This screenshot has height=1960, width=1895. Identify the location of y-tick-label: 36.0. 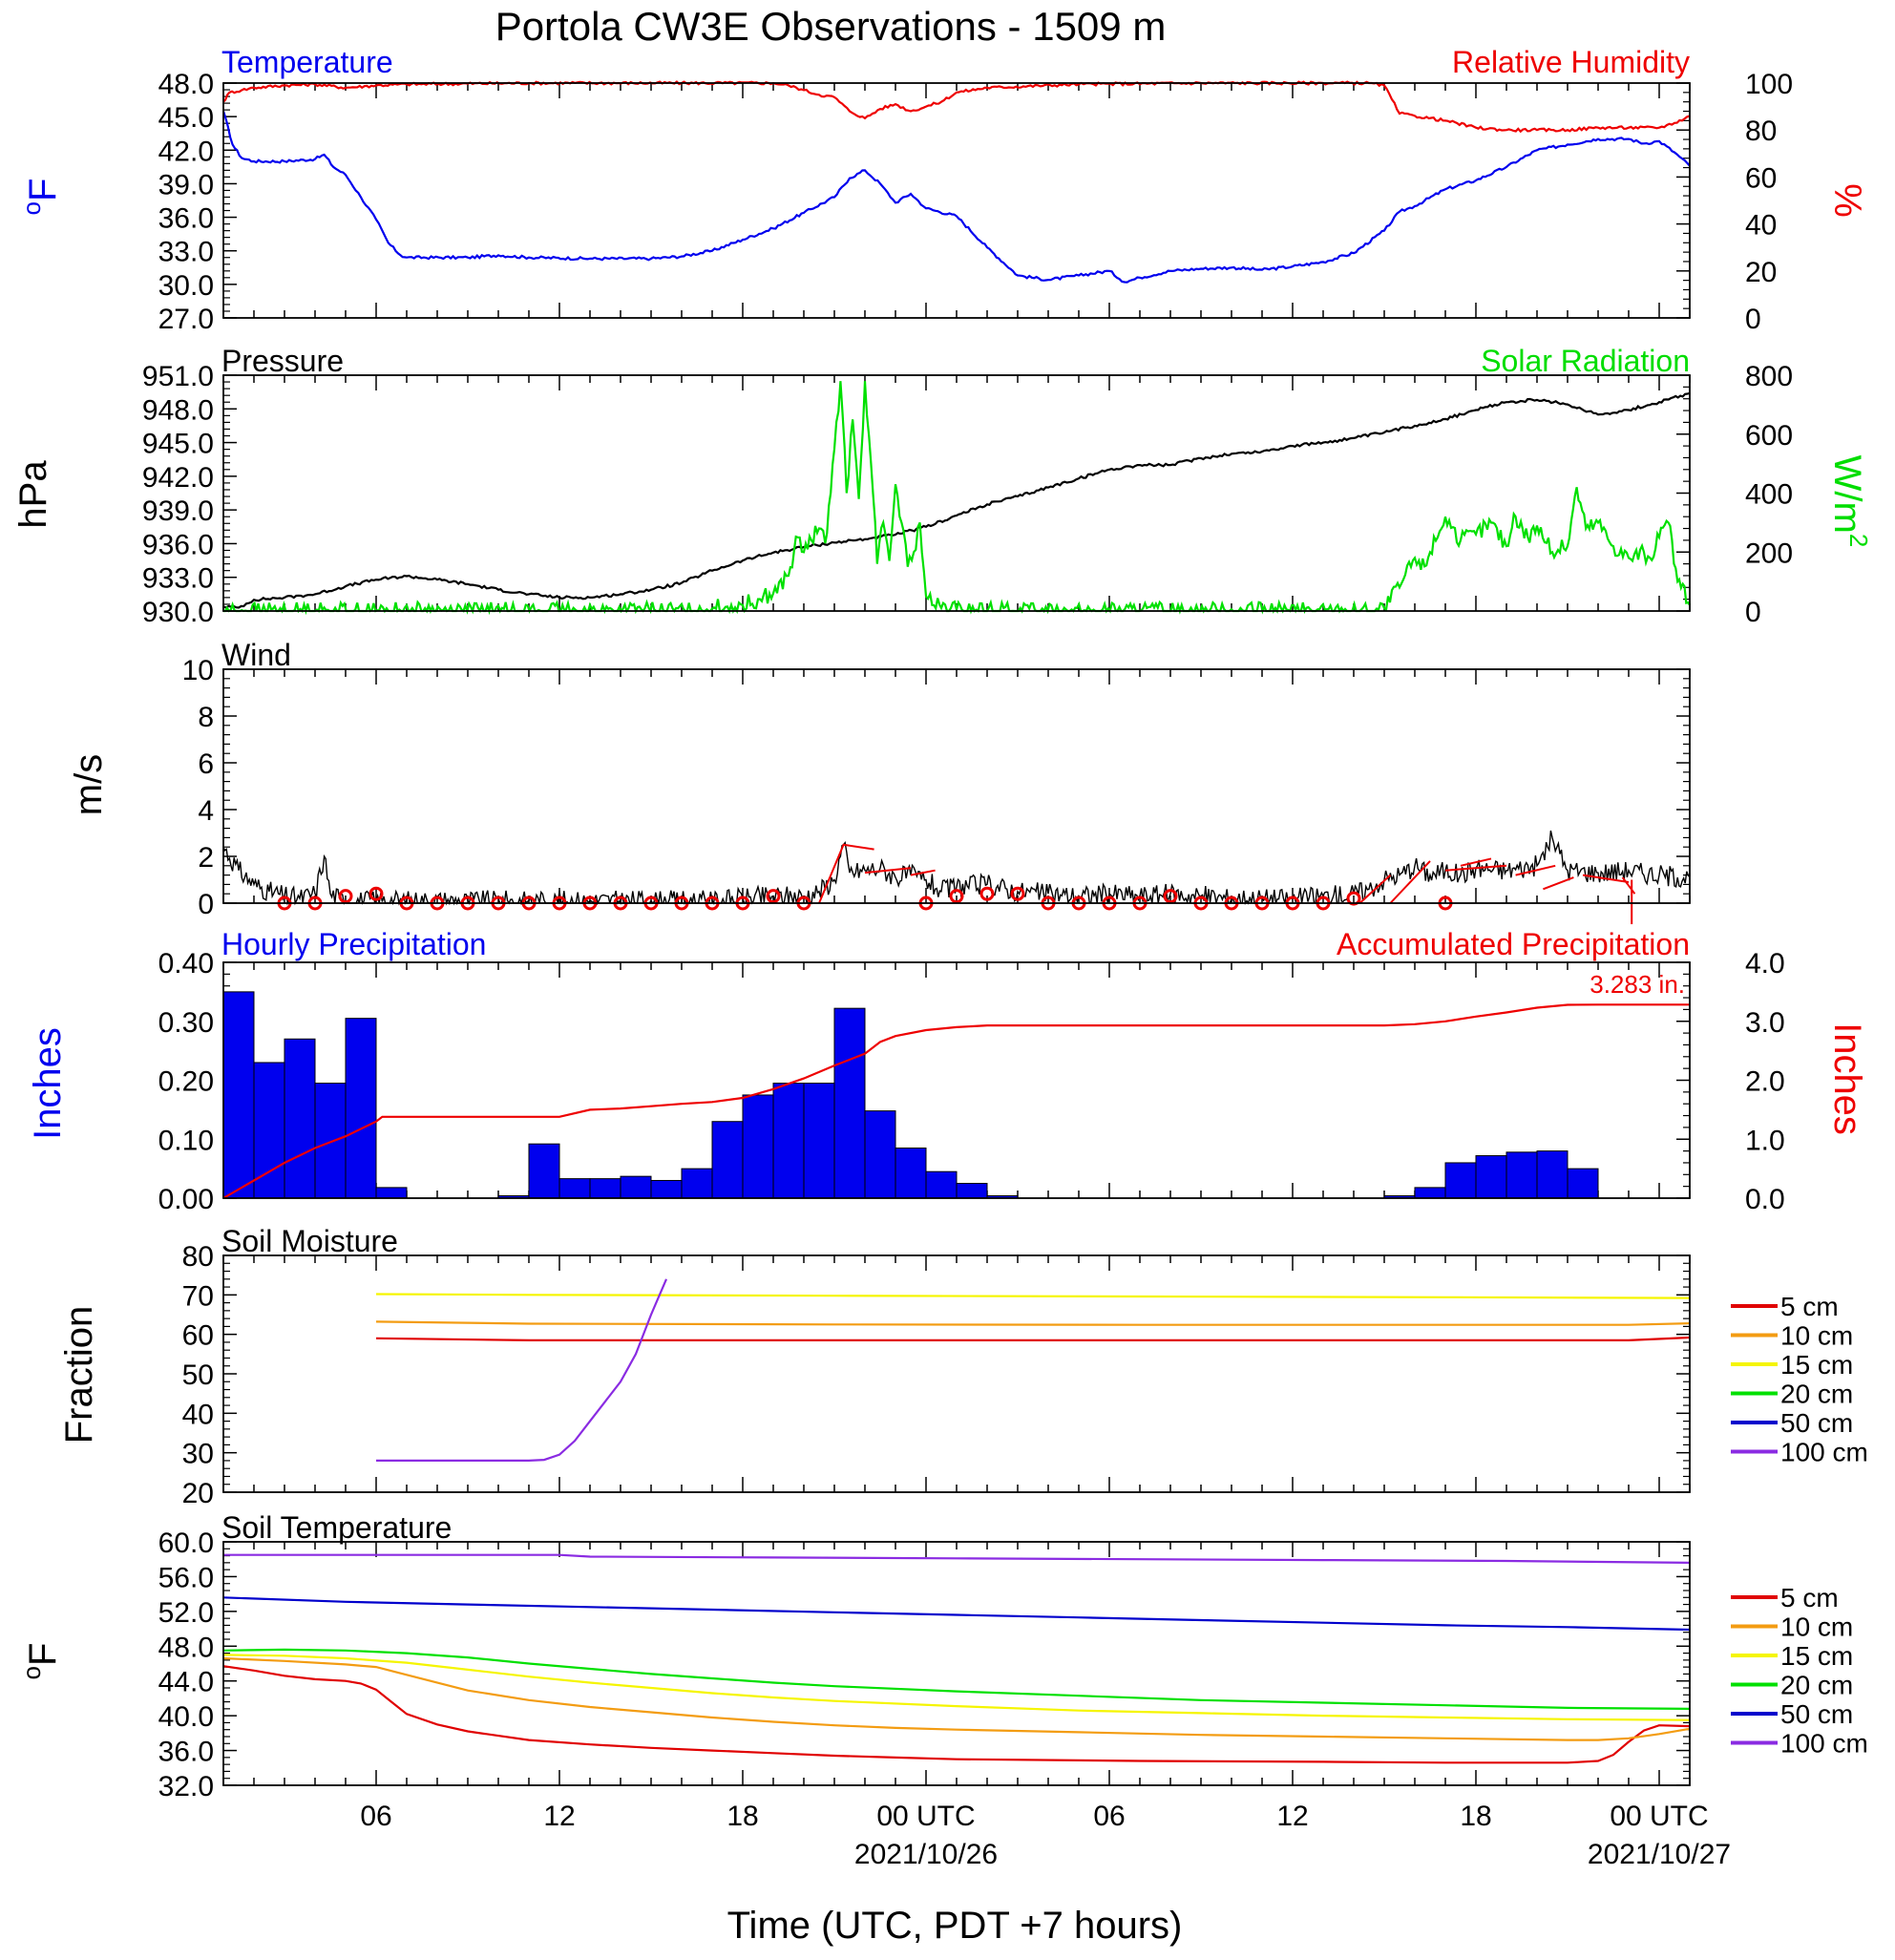
(186, 1752).